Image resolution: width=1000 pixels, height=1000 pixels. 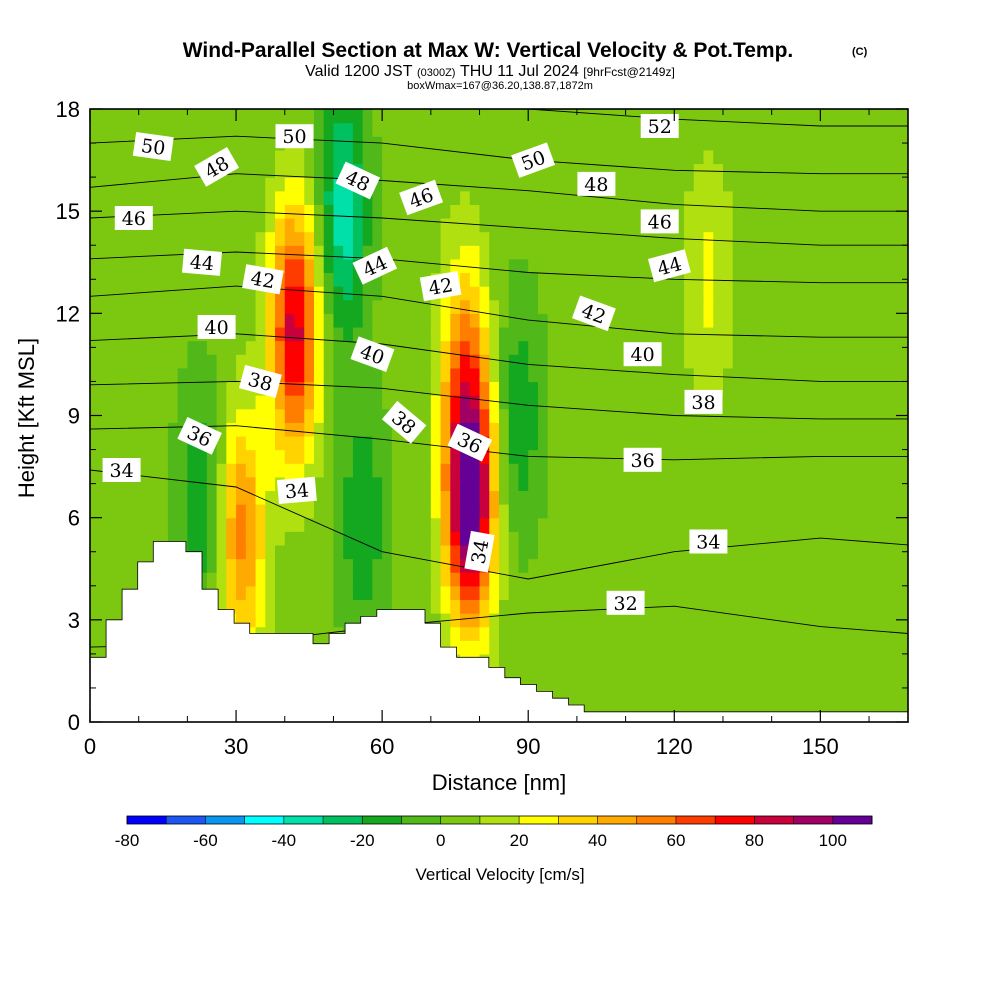 What do you see at coordinates (519, 840) in the screenshot?
I see `colorbar-tick-label: 20` at bounding box center [519, 840].